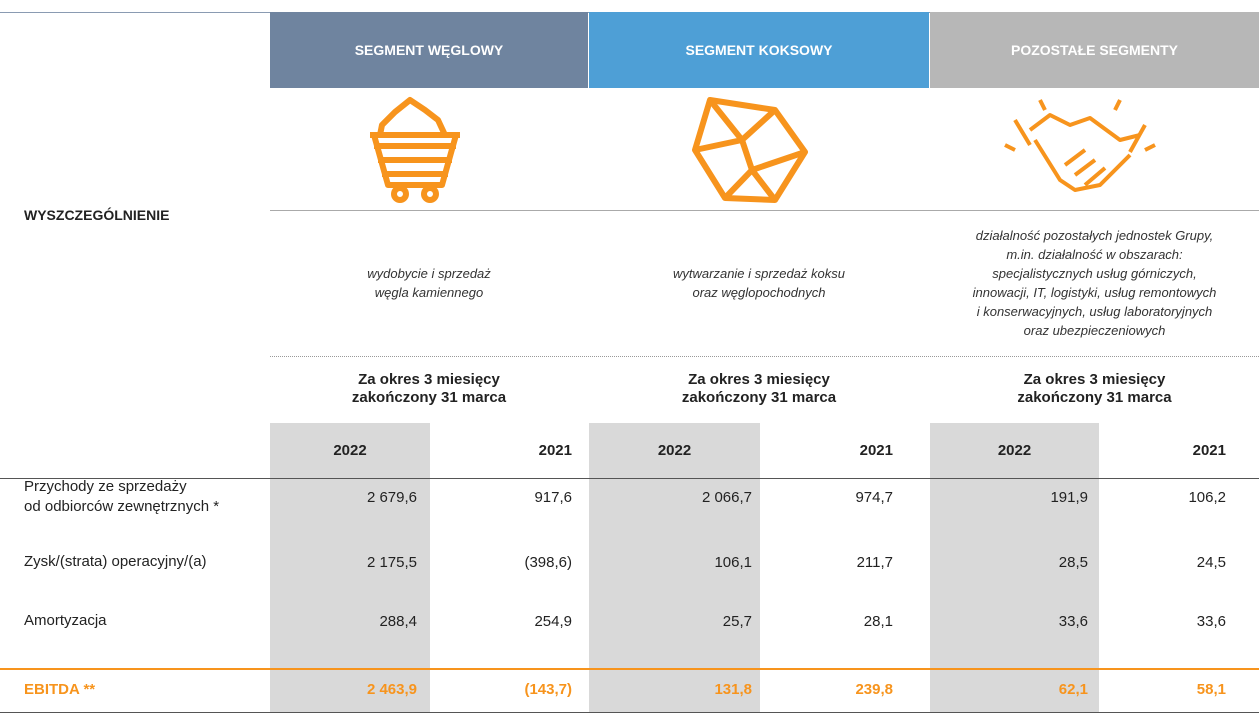  I want to click on row-label: Zysk/(strata) operacyjny/(a), so click(115, 561).